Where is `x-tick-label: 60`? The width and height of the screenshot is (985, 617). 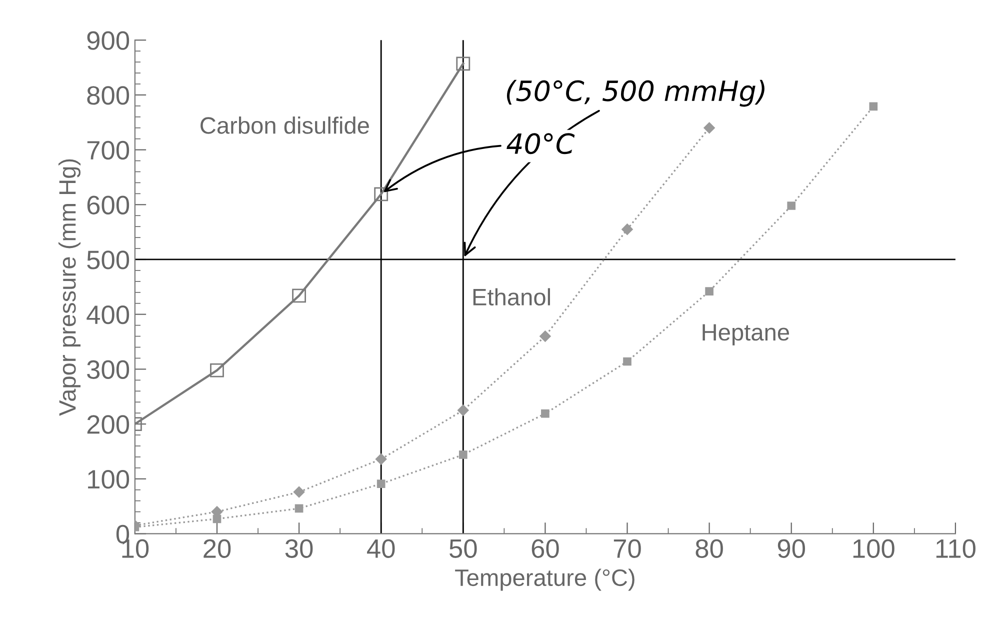
x-tick-label: 60 is located at coordinates (545, 548).